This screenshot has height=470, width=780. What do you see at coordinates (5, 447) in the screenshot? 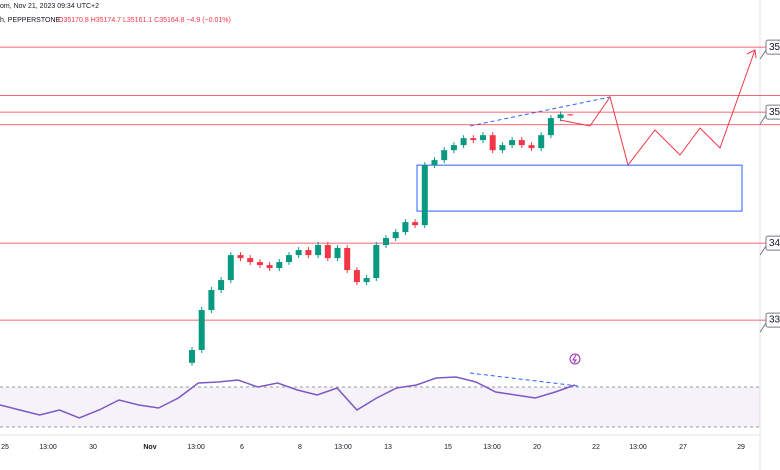
I see `x-tick-label: 25` at bounding box center [5, 447].